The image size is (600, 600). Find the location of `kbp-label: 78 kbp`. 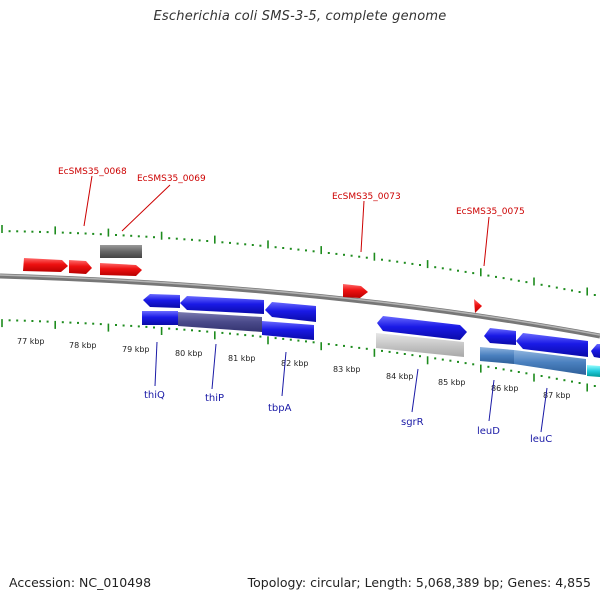

kbp-label: 78 kbp is located at coordinates (83, 345).